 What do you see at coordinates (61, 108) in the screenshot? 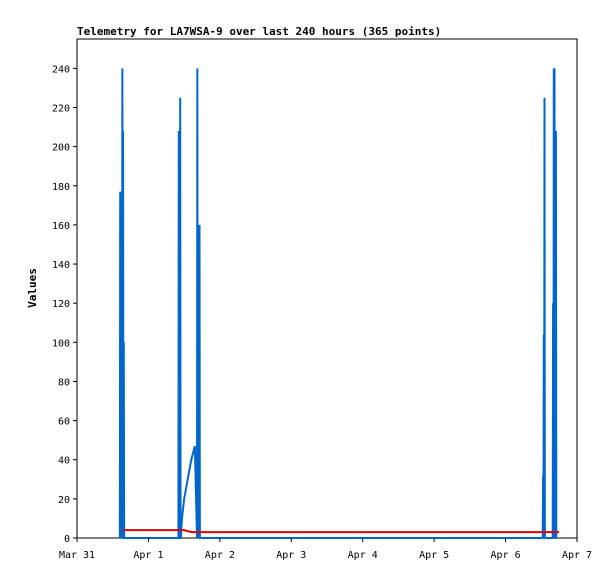
I see `y-tick-label: 220` at bounding box center [61, 108].